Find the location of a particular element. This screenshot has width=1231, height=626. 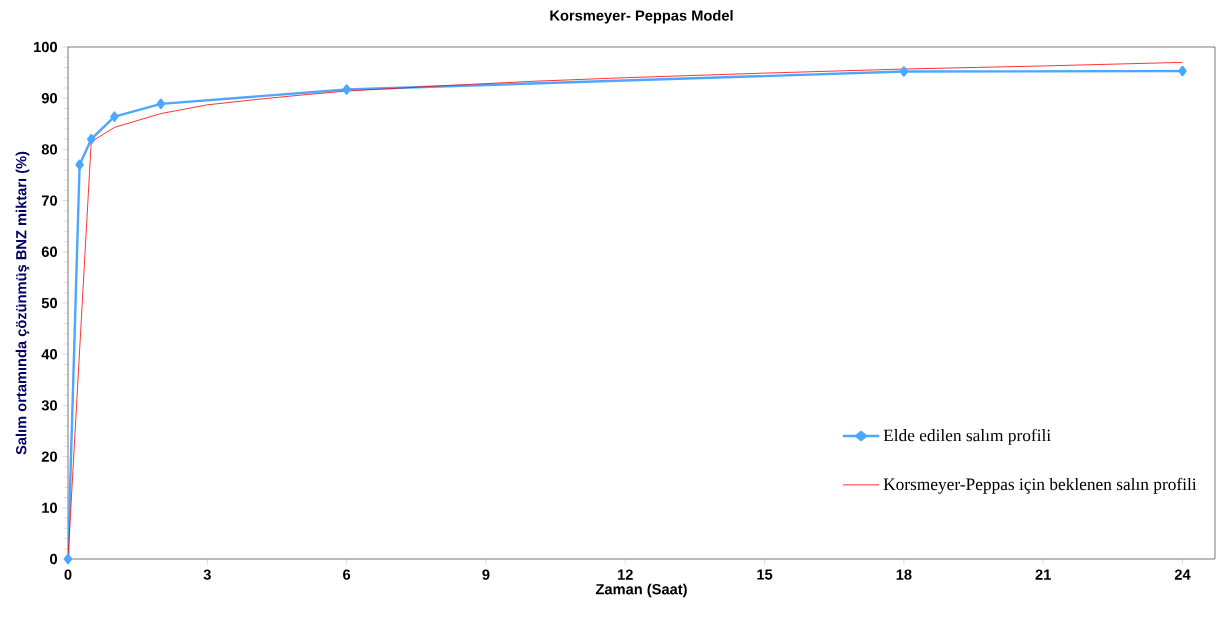

x-tick-label: 15 is located at coordinates (765, 574).